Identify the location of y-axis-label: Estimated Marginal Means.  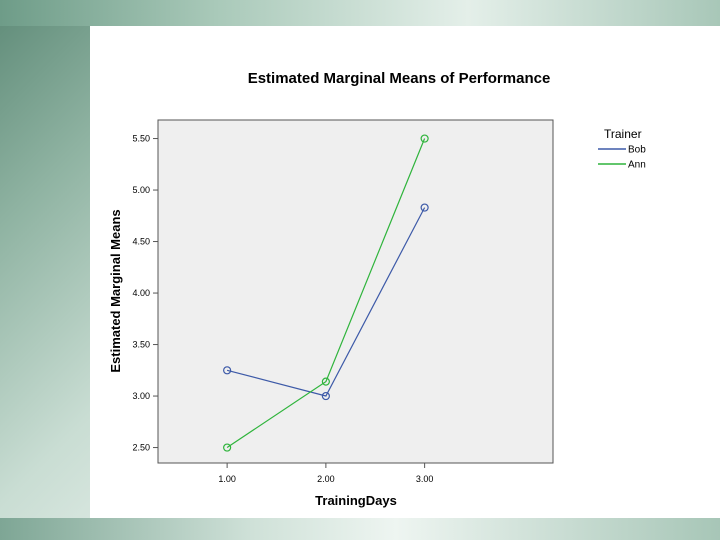
(115, 290).